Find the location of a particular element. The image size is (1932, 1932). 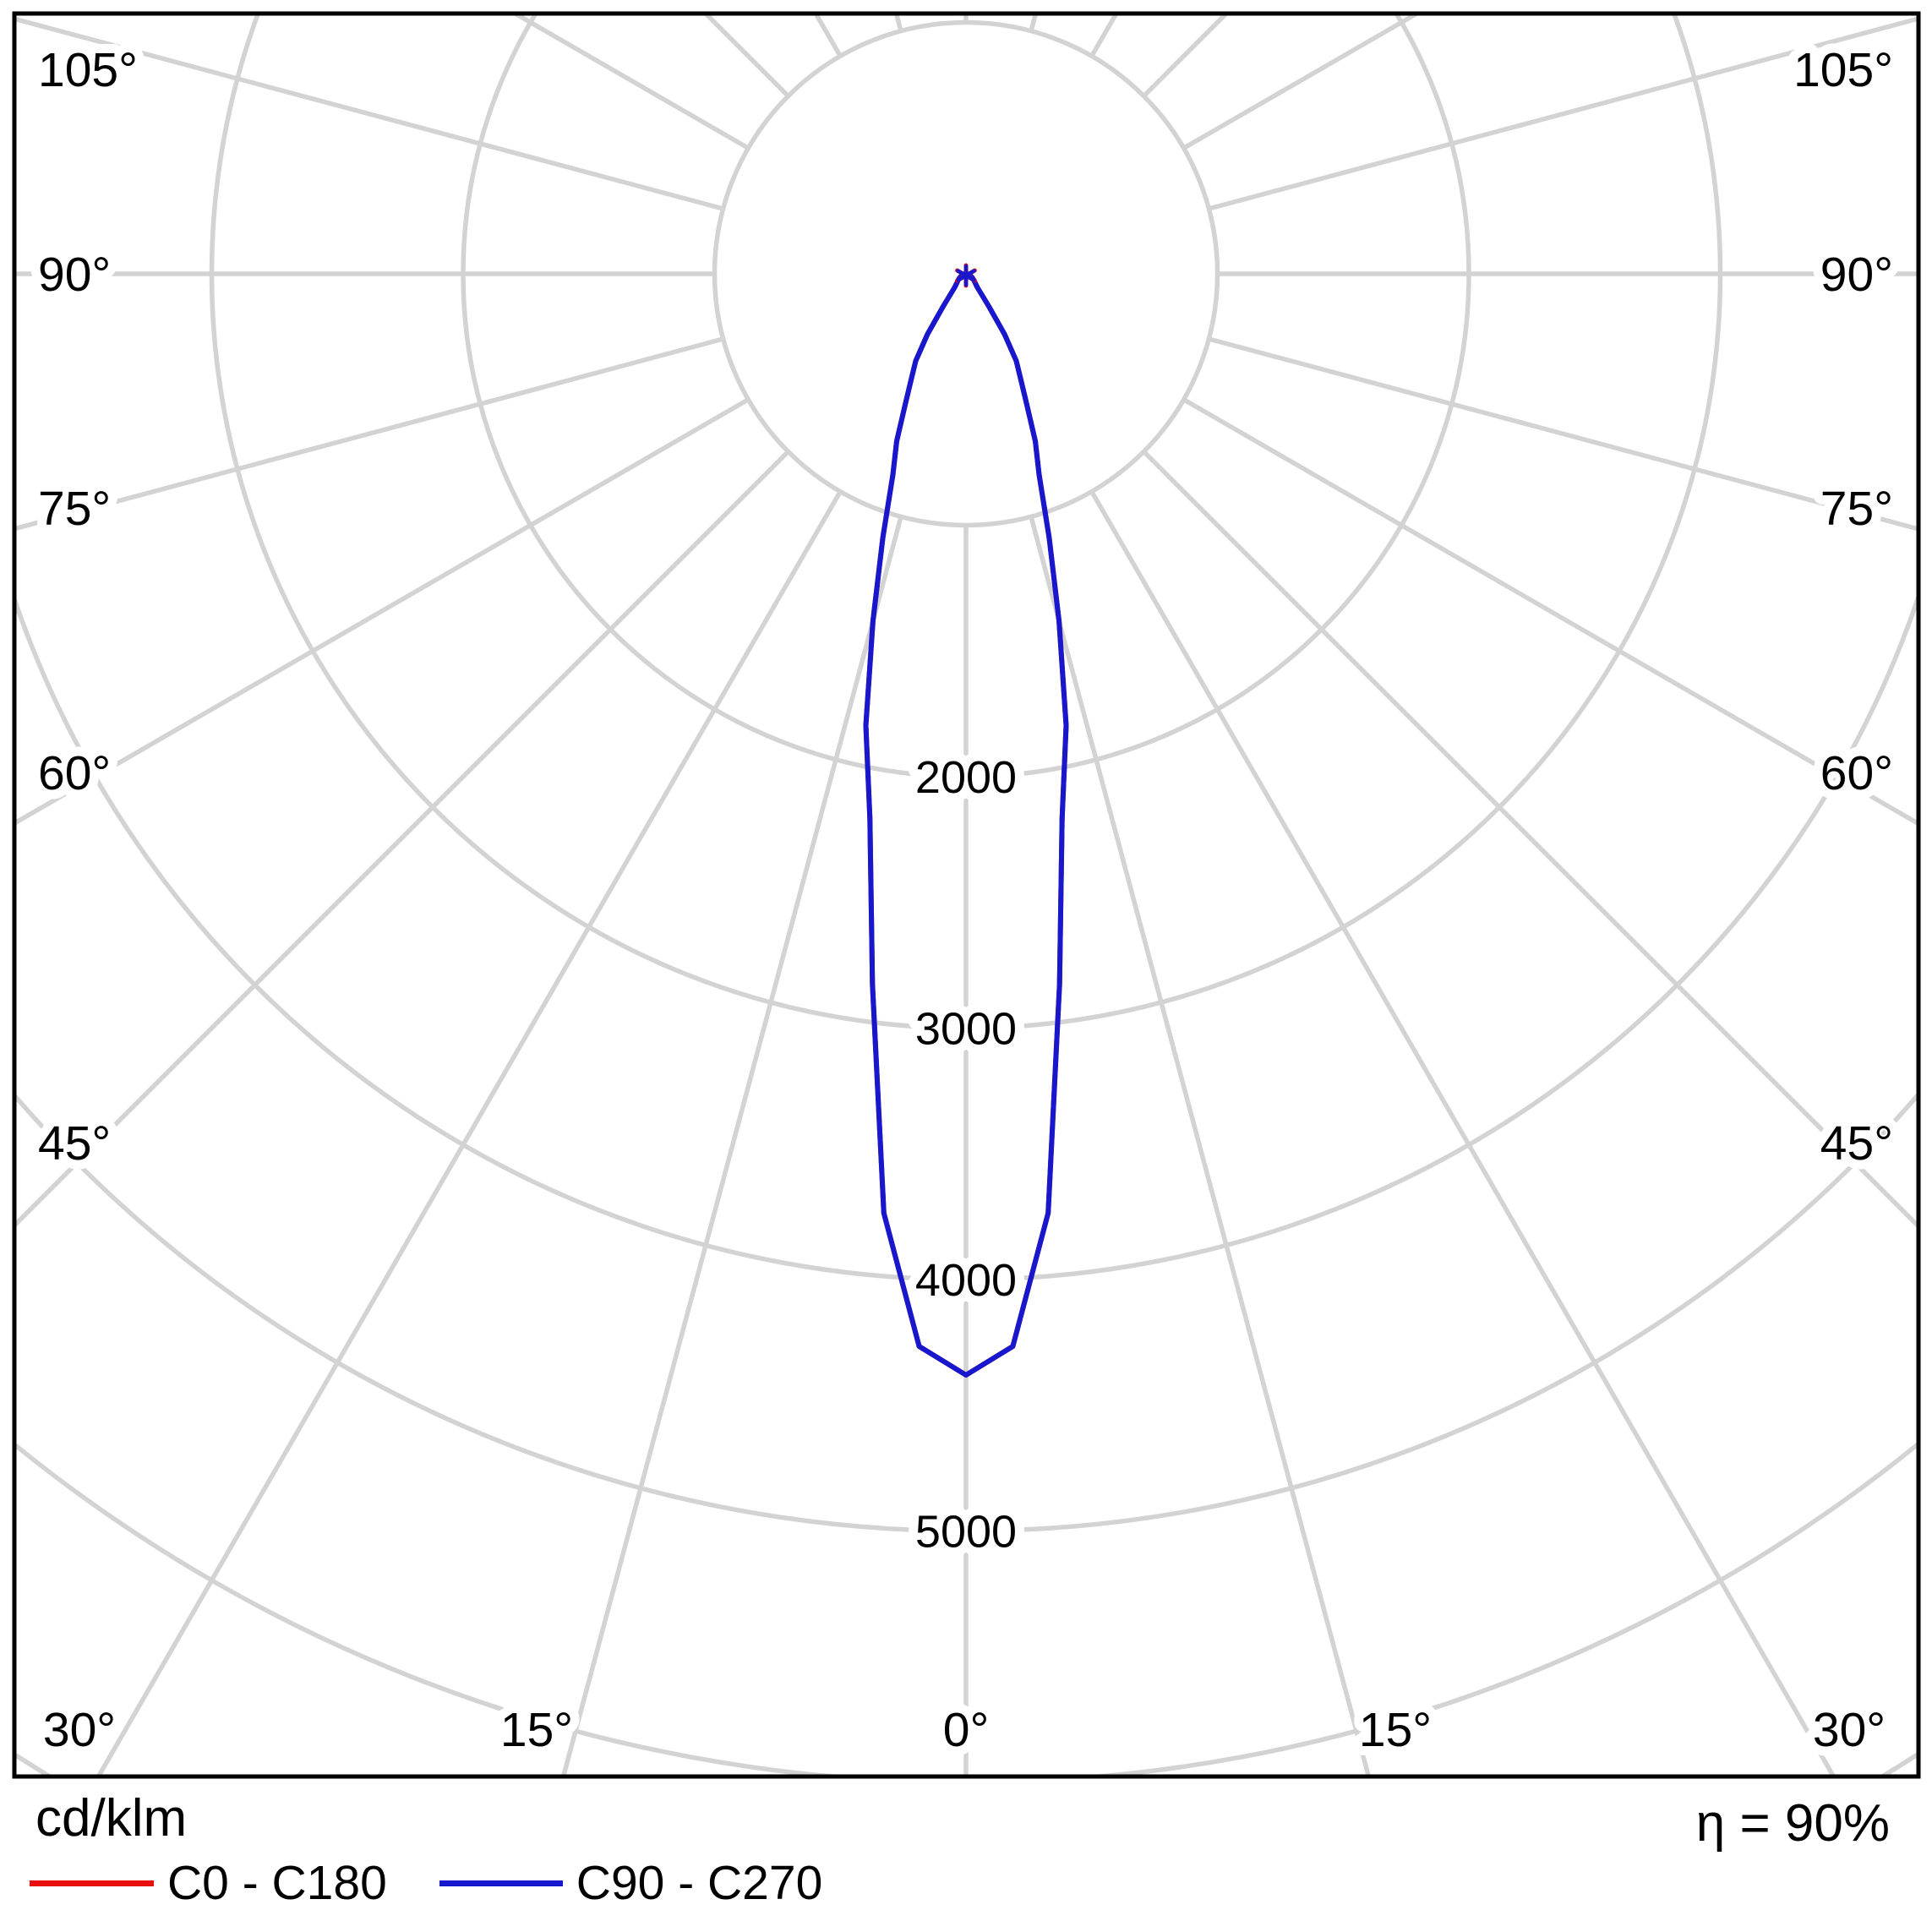

center-marker-c90 is located at coordinates (966, 275).